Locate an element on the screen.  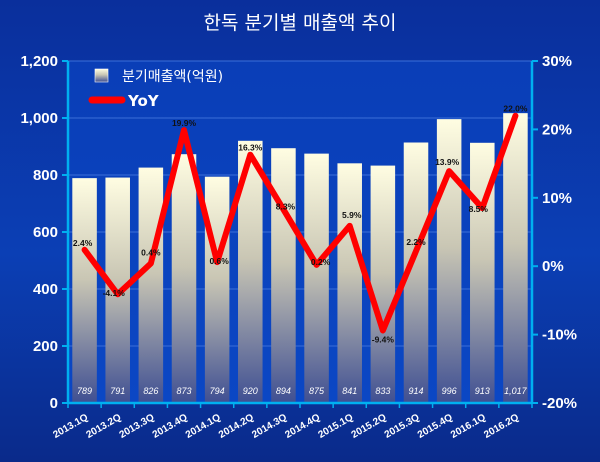
category-label: 2013.1Q is located at coordinates (70, 426).